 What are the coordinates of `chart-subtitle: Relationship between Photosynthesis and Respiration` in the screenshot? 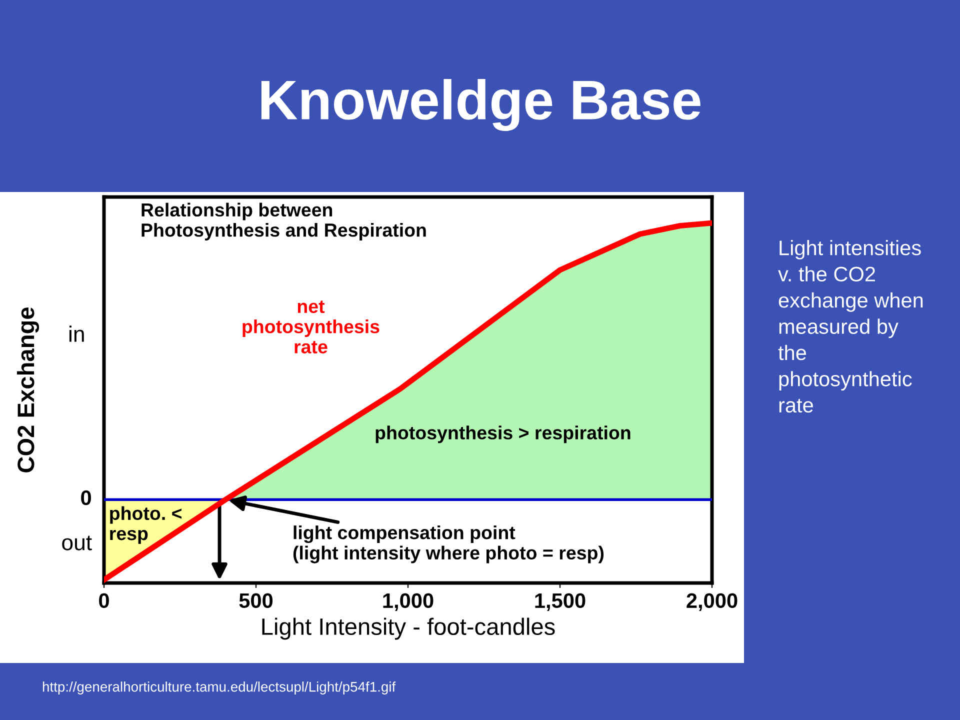 It's located at (284, 221).